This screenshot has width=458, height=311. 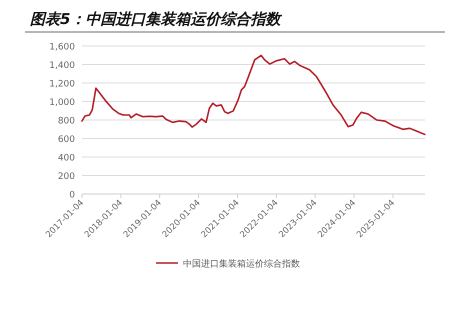 What do you see at coordinates (62, 85) in the screenshot?
I see `y-tick-label: 1,200` at bounding box center [62, 85].